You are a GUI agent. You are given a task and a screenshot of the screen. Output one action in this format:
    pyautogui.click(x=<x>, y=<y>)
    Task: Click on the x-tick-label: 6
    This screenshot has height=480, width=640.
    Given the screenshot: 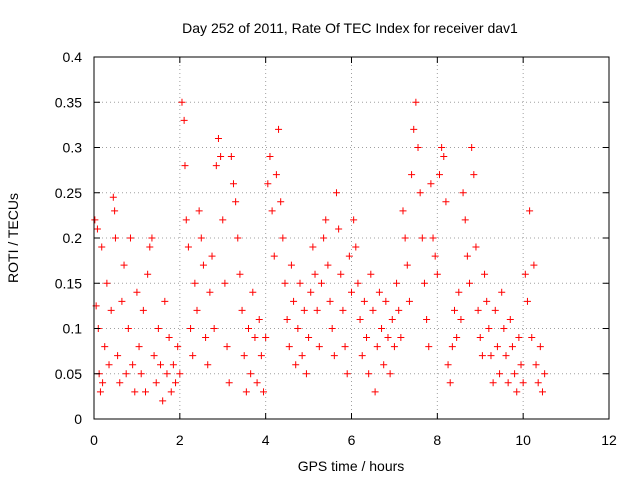 What is the action you would take?
    pyautogui.click(x=352, y=440)
    